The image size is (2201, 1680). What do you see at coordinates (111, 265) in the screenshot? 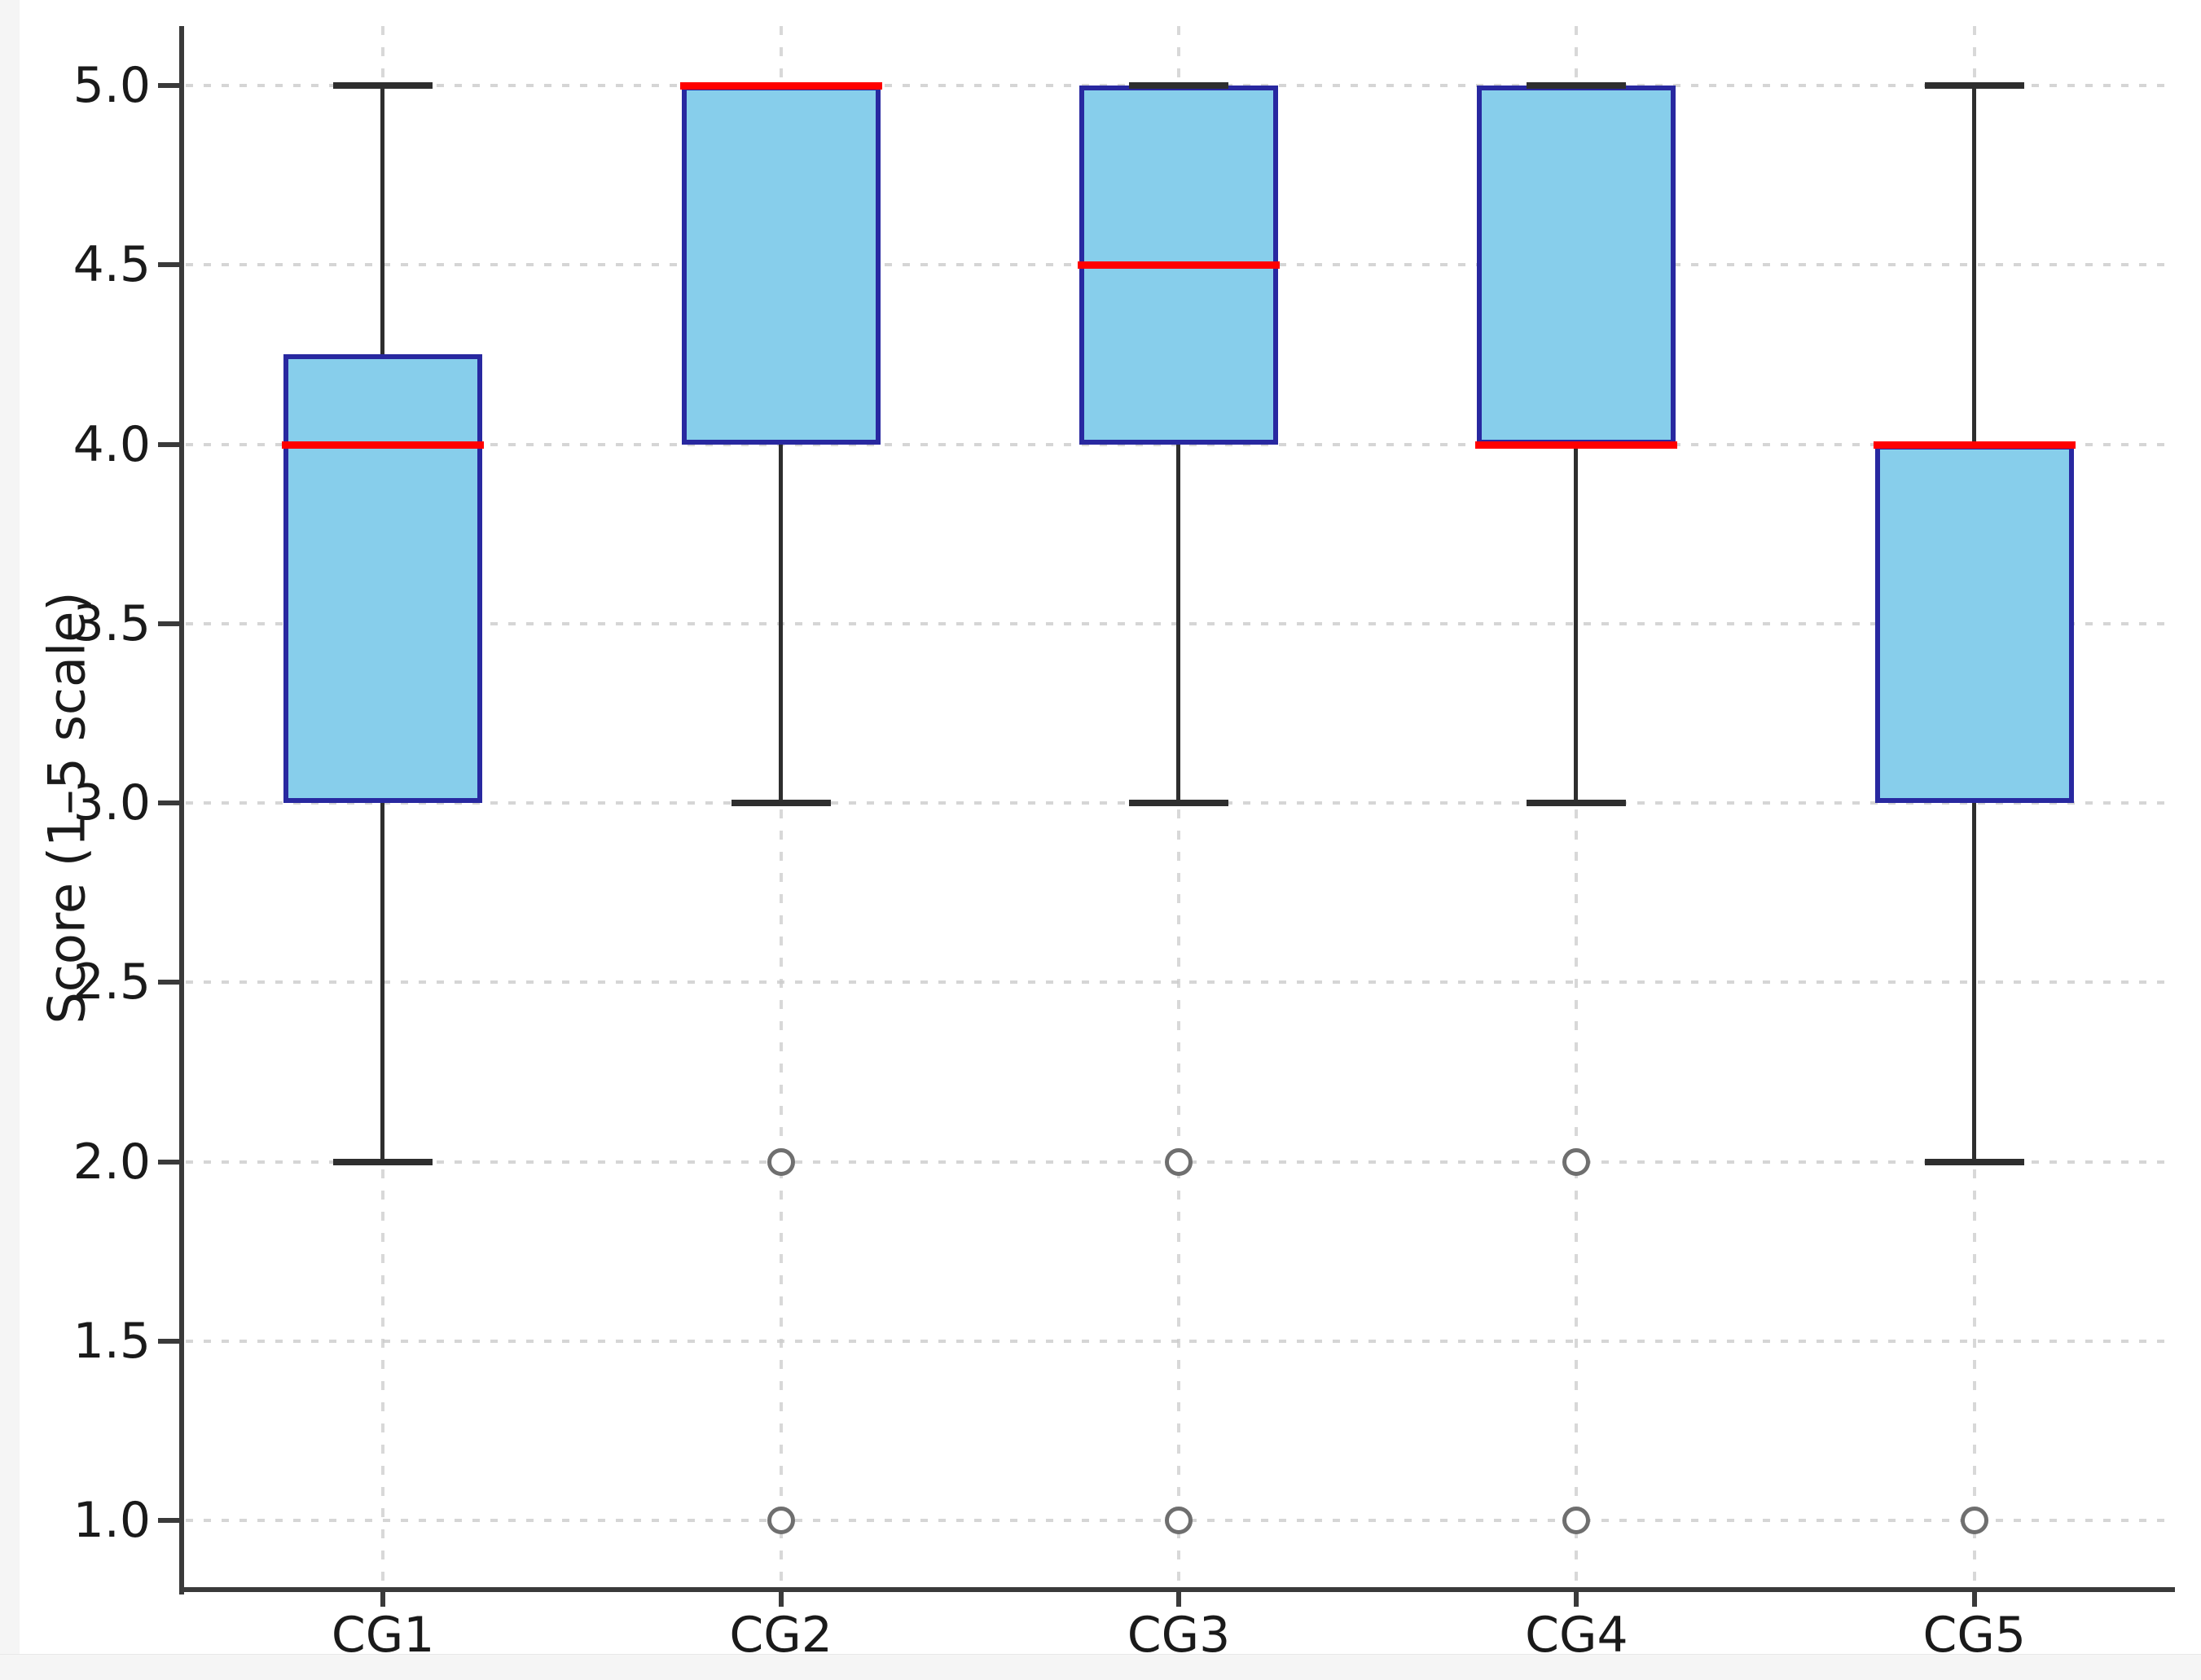
I see `y-tick-label: 4.5` at bounding box center [111, 265].